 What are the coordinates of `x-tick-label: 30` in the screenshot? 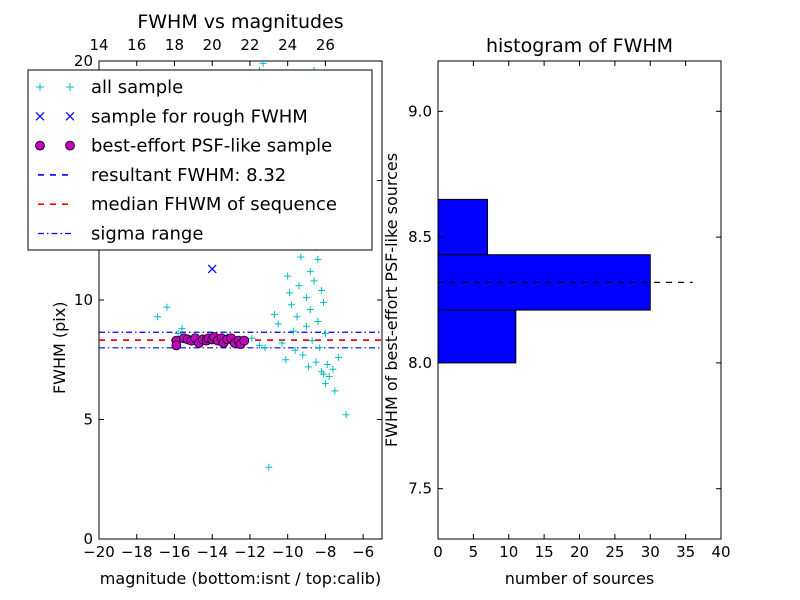 It's located at (650, 552).